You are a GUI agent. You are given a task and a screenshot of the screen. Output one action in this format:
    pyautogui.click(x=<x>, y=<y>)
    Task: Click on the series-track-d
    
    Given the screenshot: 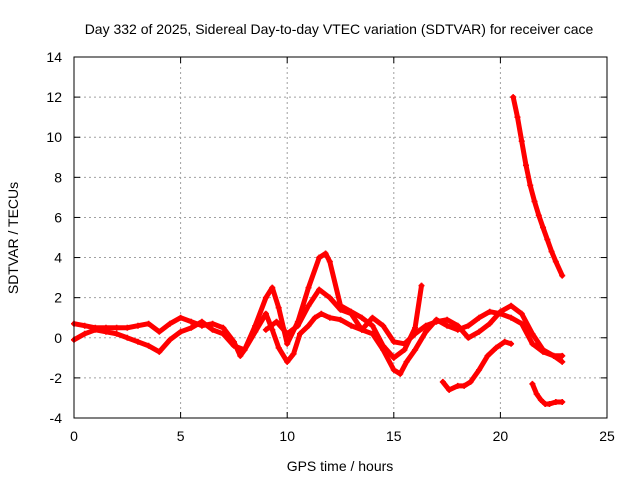 What is the action you would take?
    pyautogui.click(x=538, y=186)
    